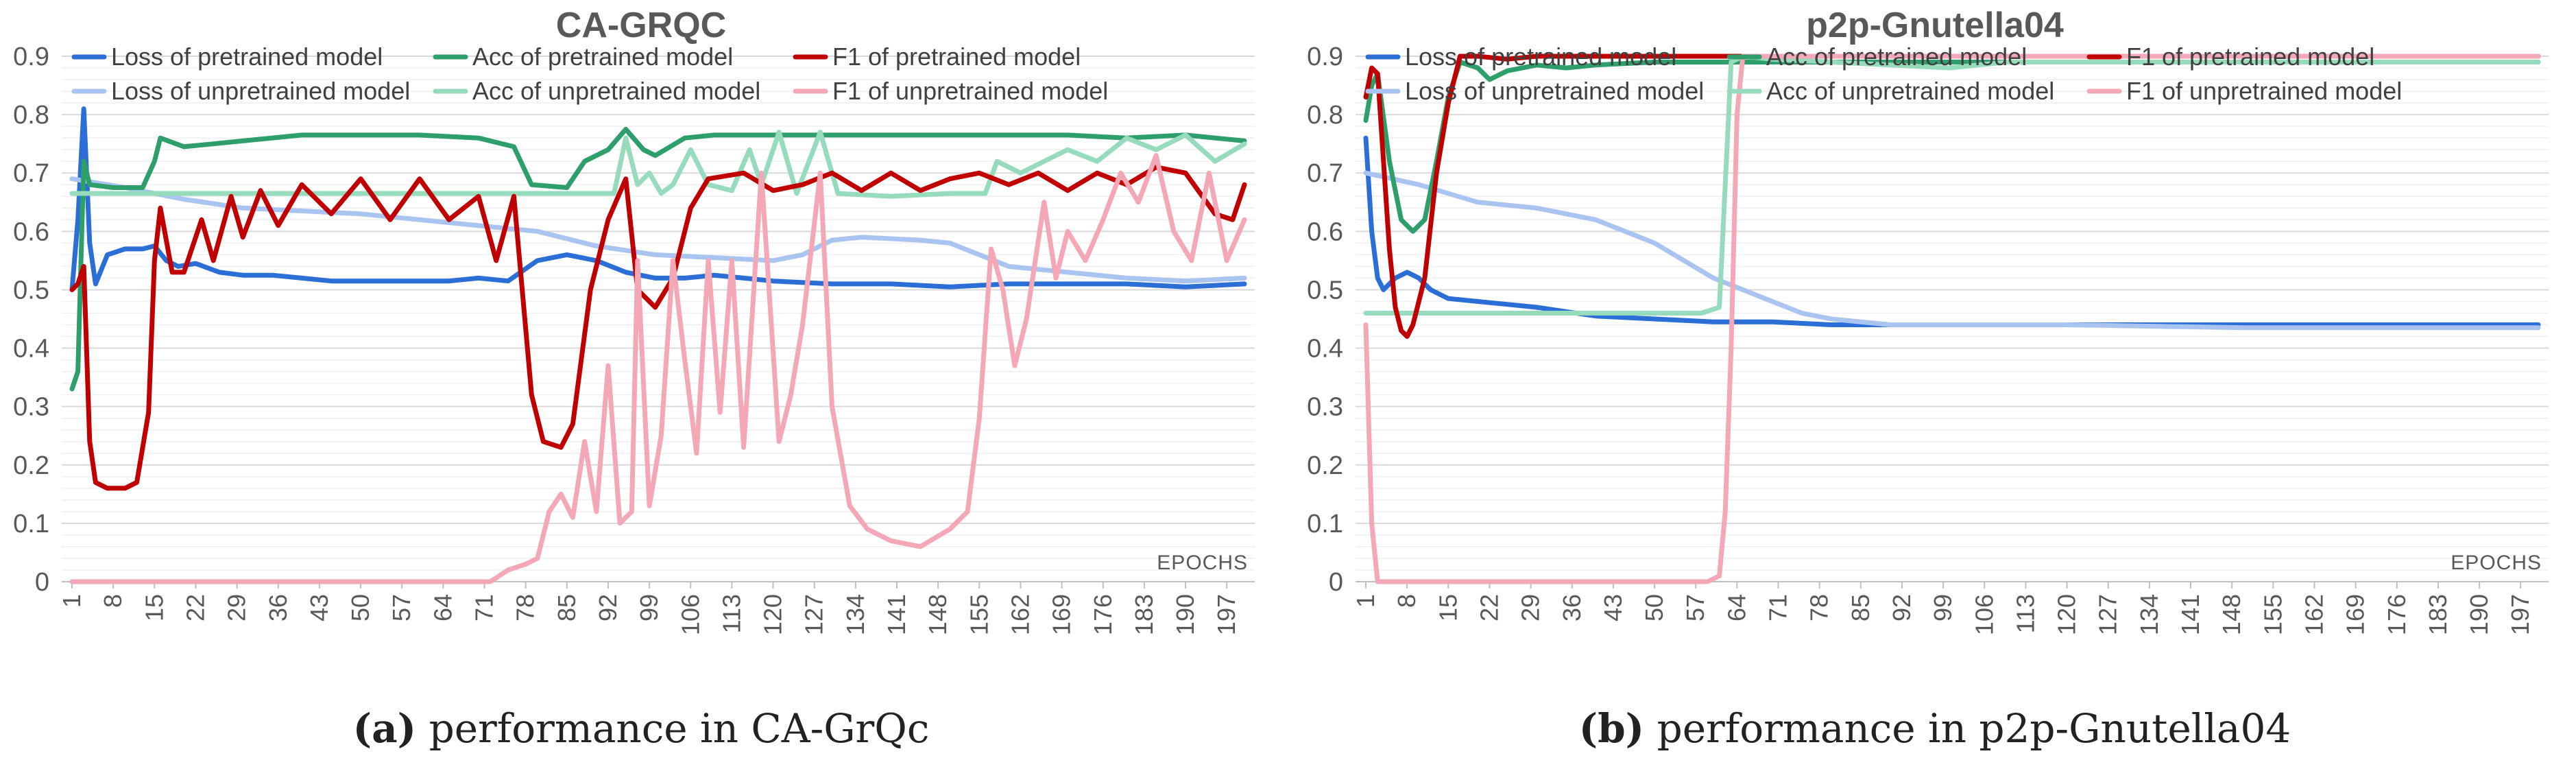 This screenshot has height=771, width=2576. Describe the element at coordinates (1020, 614) in the screenshot. I see `x-tick-label: 162` at that location.